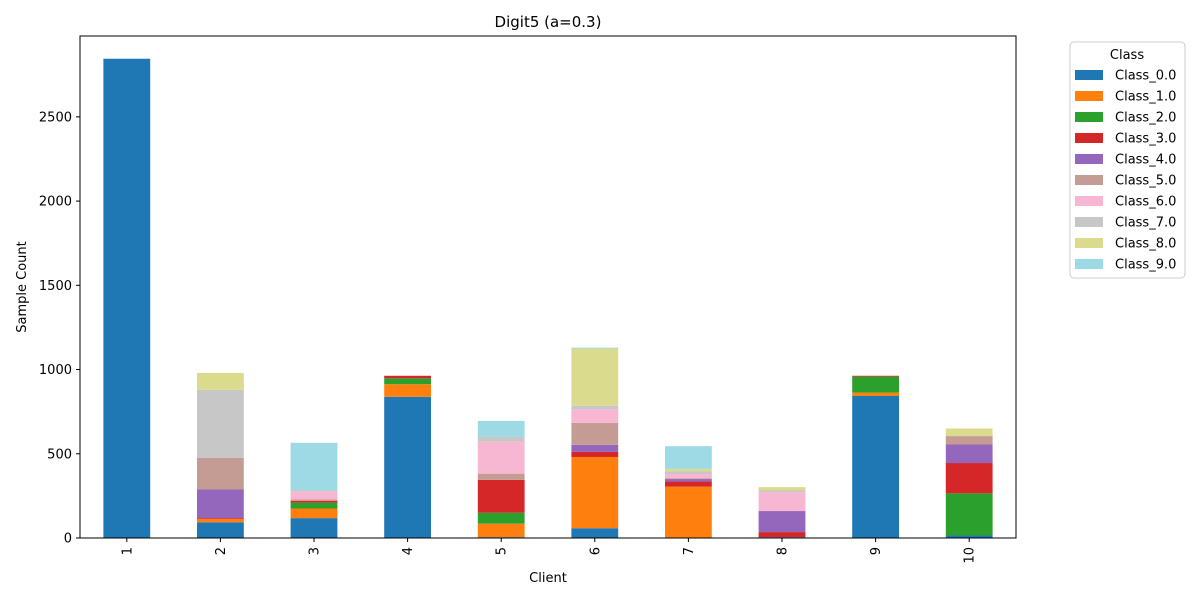  What do you see at coordinates (876, 551) in the screenshot?
I see `x-tick-label: 9` at bounding box center [876, 551].